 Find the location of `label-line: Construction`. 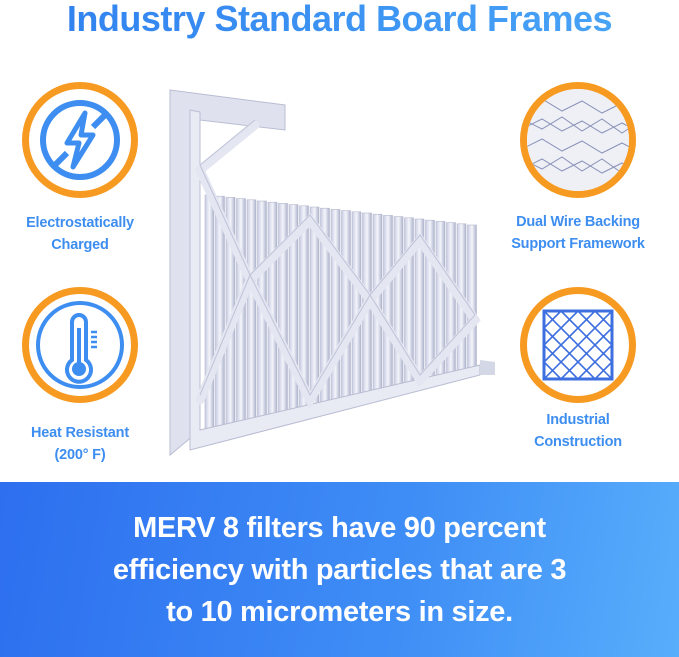

label-line: Construction is located at coordinates (578, 442).